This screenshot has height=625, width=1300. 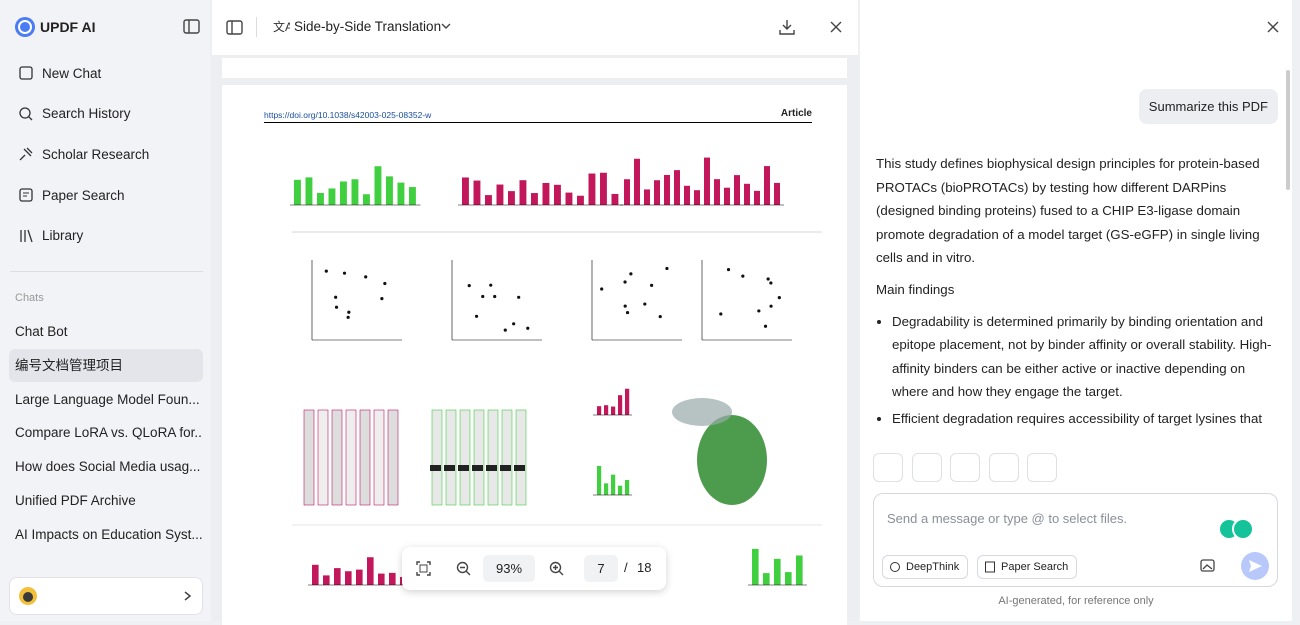 I want to click on nav-item: Library, so click(x=106, y=236).